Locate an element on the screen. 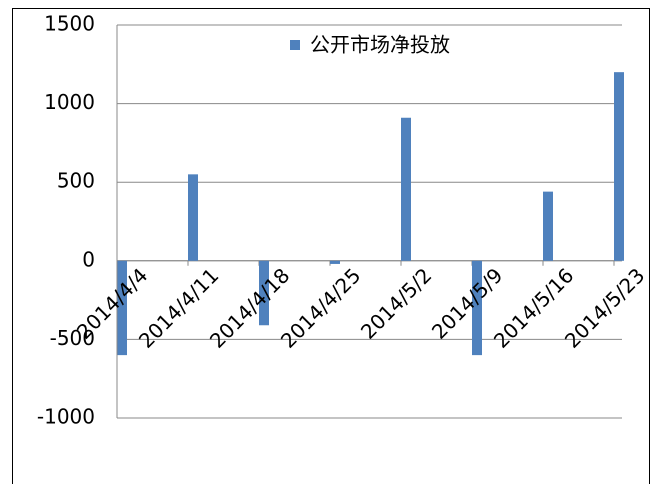  y-tick-label: 0 is located at coordinates (88, 259).